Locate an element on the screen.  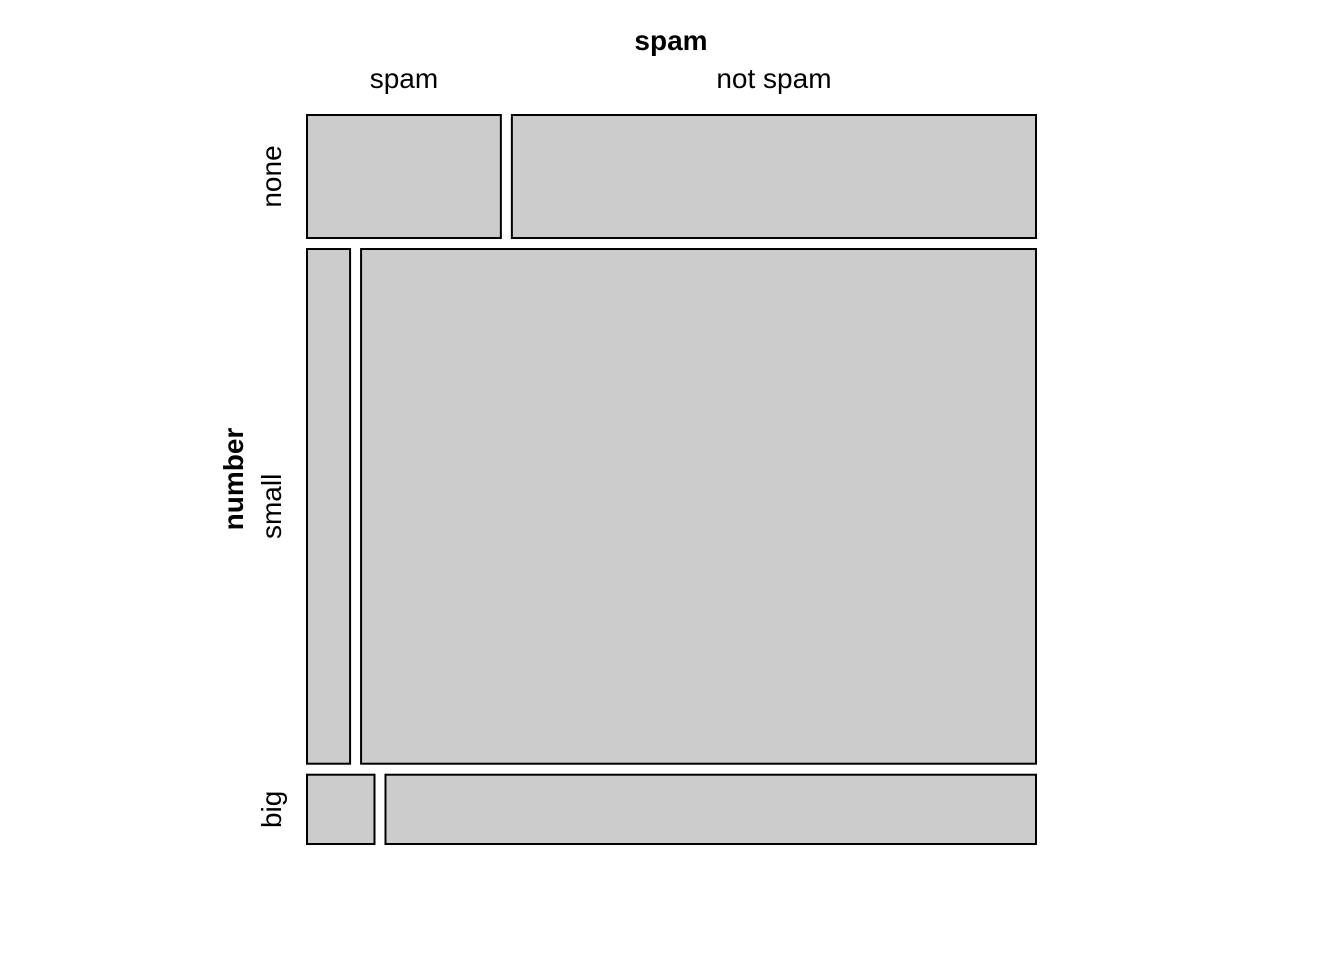
row-label-small: small is located at coordinates (271, 506).